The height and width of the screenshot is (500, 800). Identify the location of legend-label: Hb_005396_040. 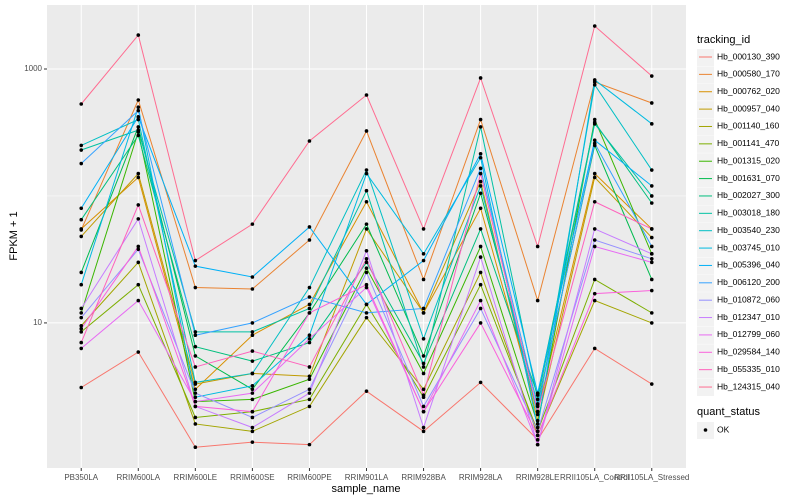
(748, 265).